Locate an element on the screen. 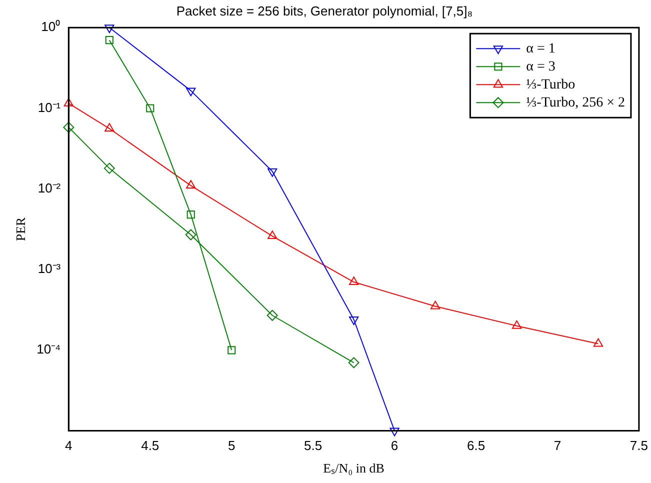 Image resolution: width=651 pixels, height=483 pixels. x-tick-label: 7.5 is located at coordinates (639, 446).